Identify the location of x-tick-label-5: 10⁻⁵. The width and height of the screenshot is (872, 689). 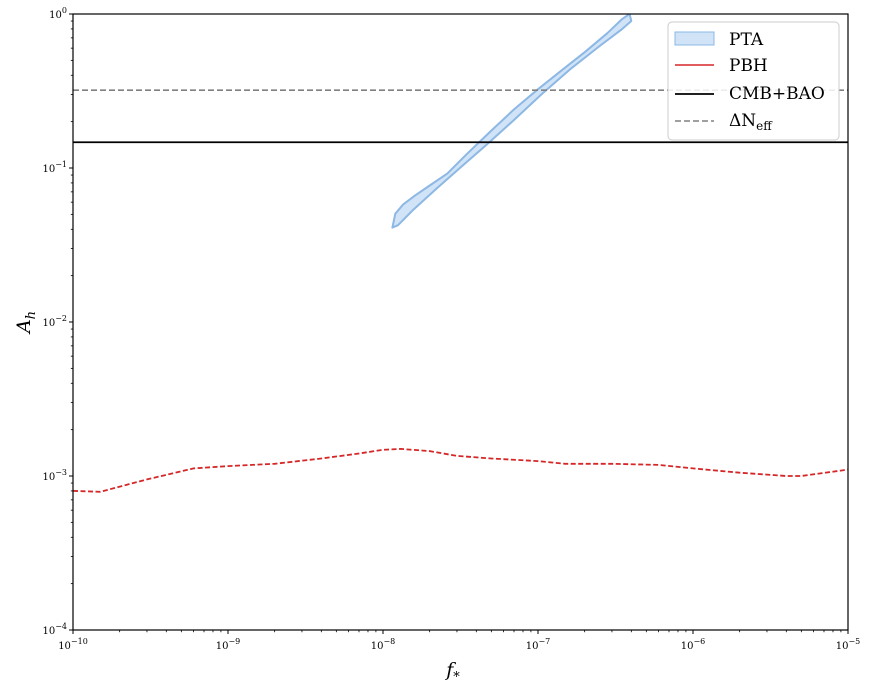
(848, 644).